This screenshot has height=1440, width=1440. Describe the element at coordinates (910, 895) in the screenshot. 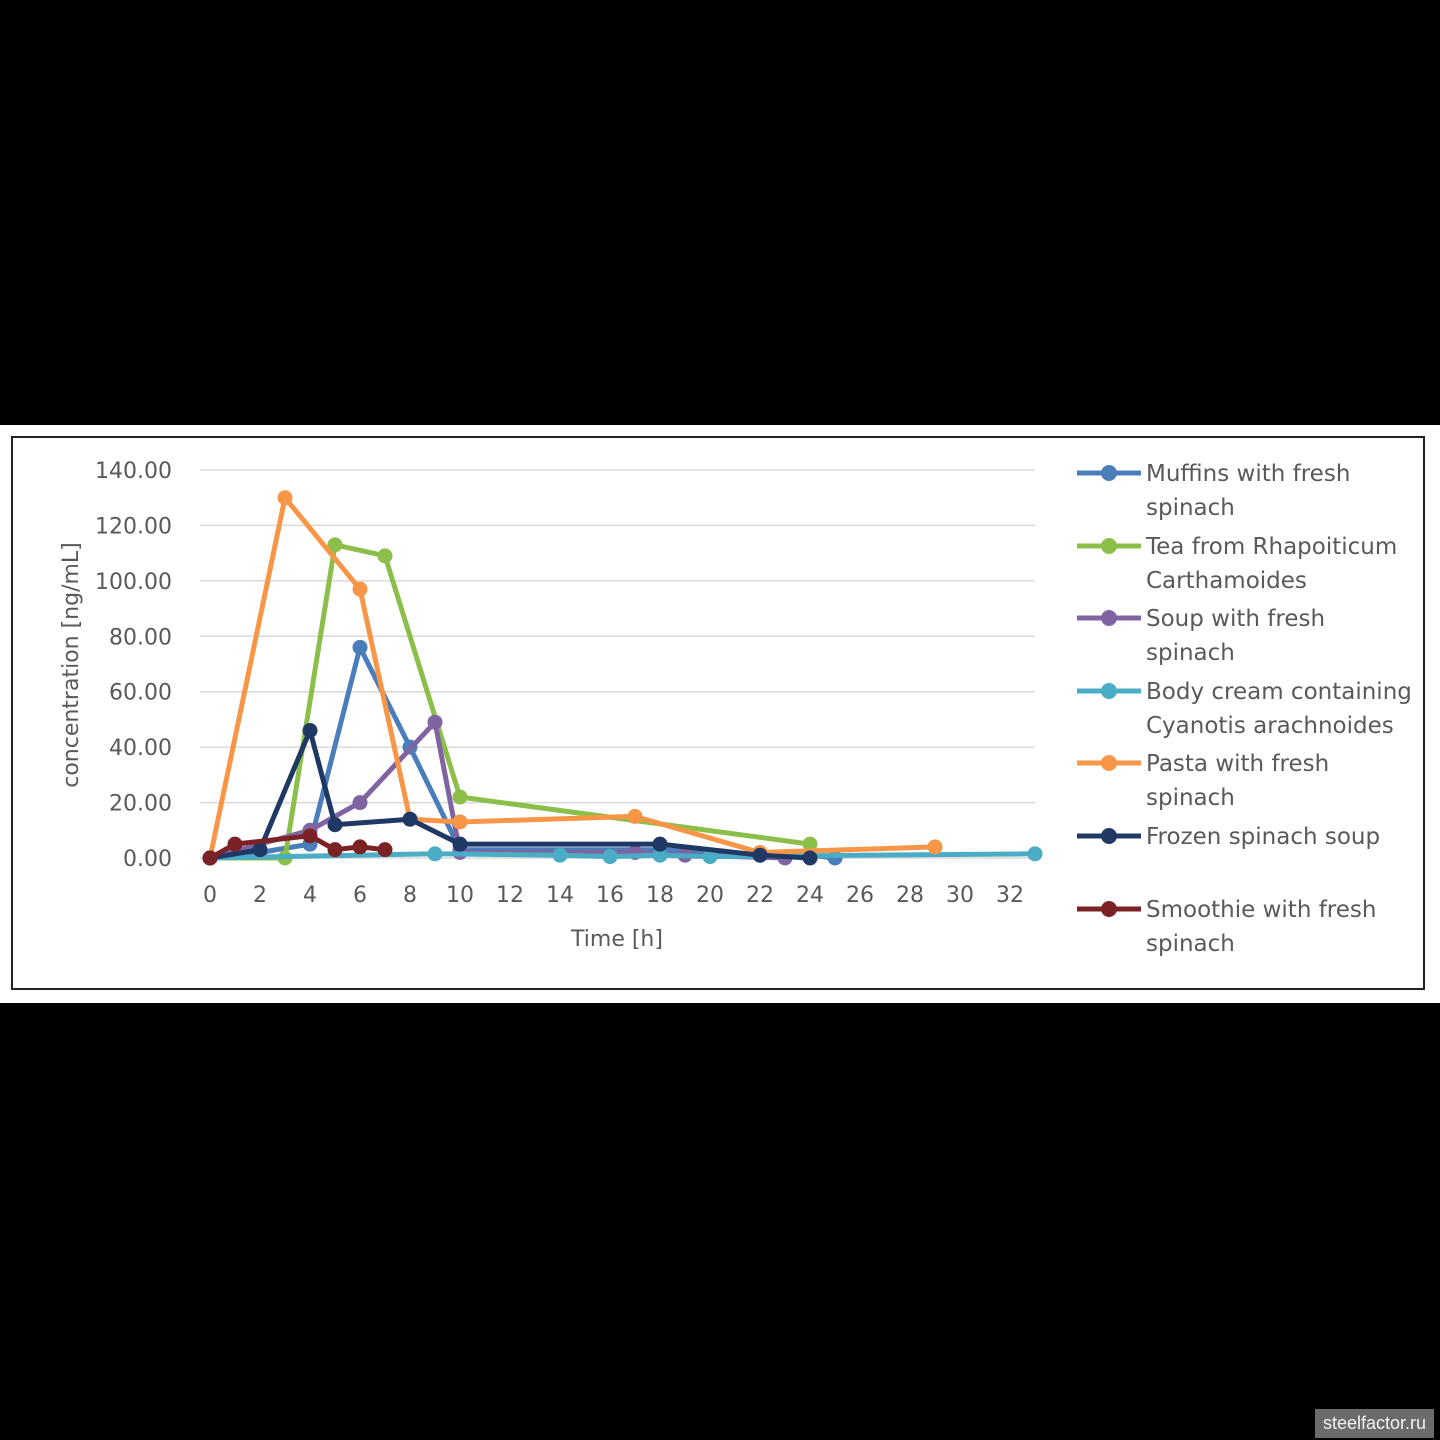

I see `x-tick-label: 28` at that location.